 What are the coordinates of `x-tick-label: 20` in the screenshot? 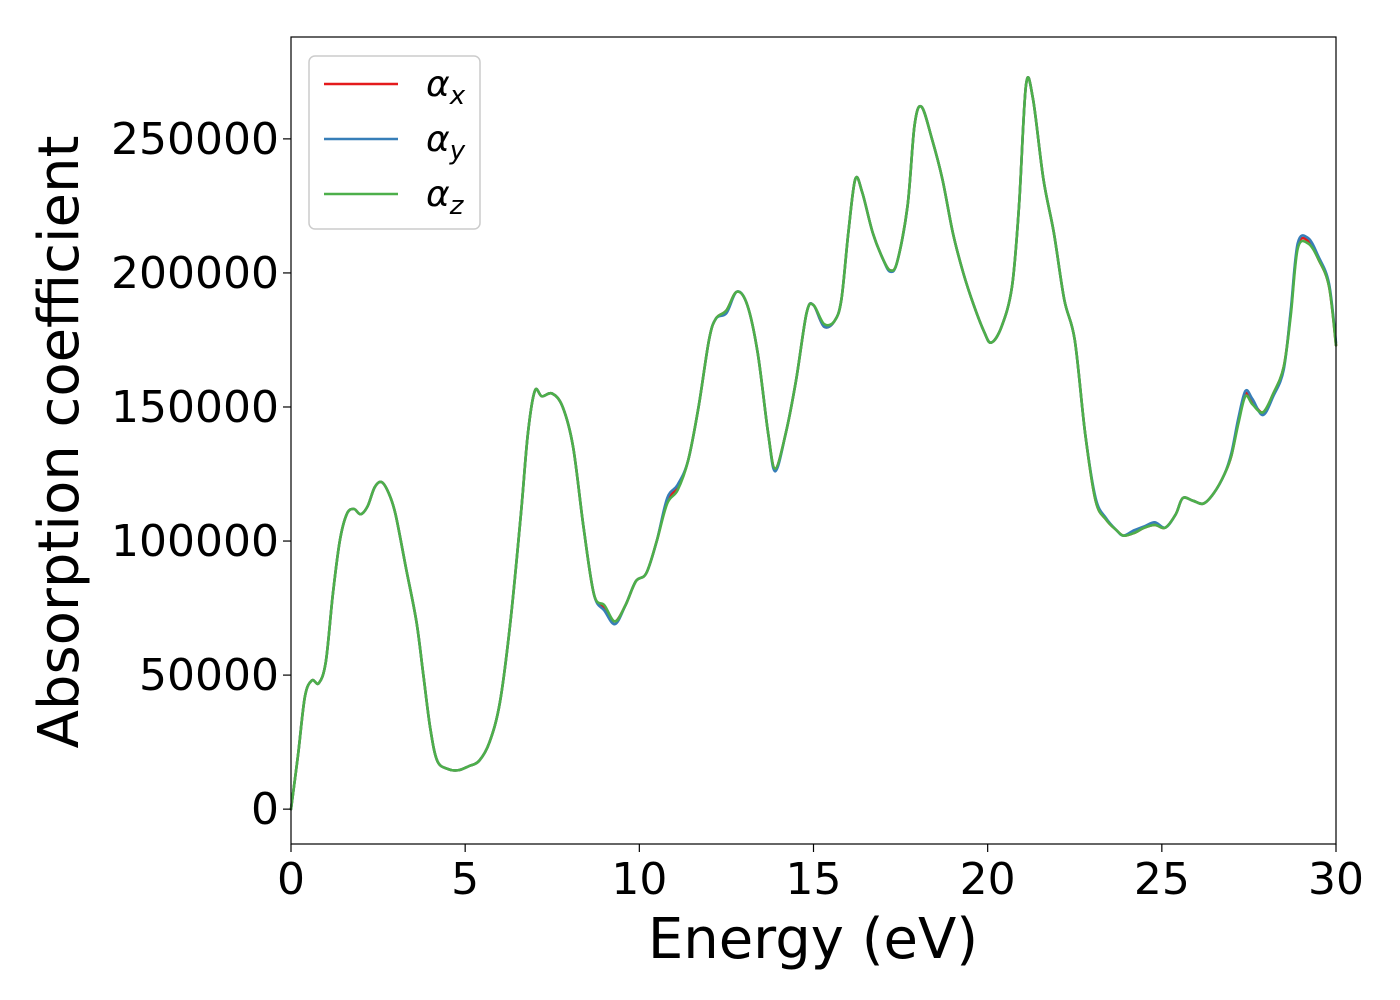 It's located at (988, 879).